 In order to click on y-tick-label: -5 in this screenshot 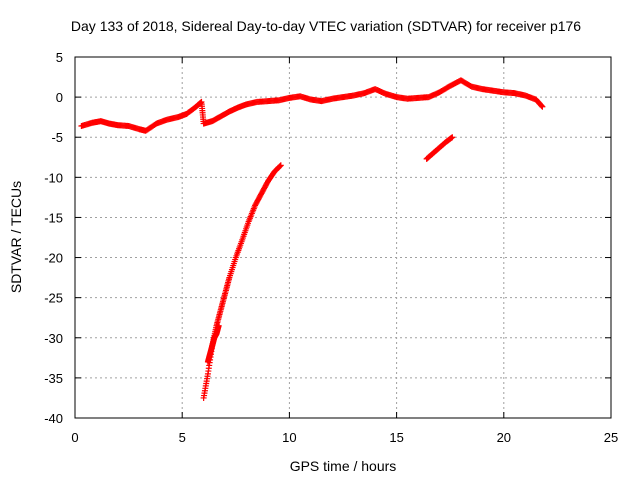, I will do `click(57, 137)`.